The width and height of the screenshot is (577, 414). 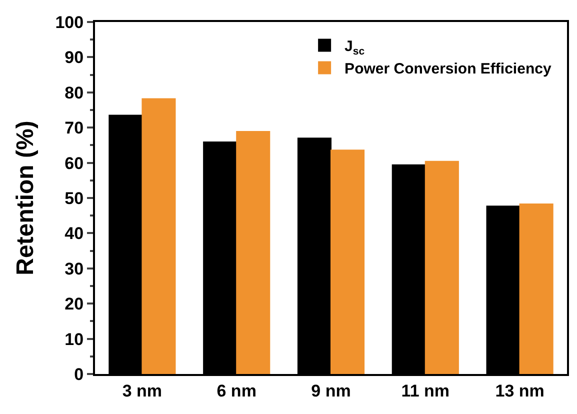 What do you see at coordinates (74, 268) in the screenshot?
I see `y-tick-label: 30` at bounding box center [74, 268].